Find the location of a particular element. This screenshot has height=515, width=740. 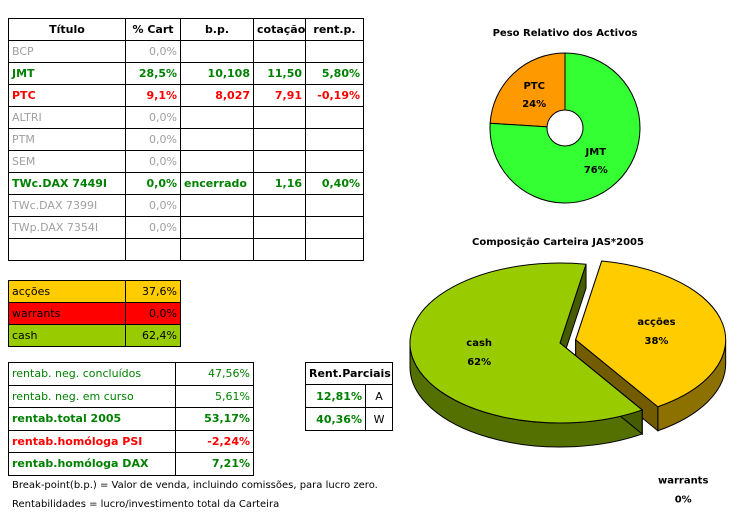

cell: TWc.DAX 7449I is located at coordinates (67, 183).